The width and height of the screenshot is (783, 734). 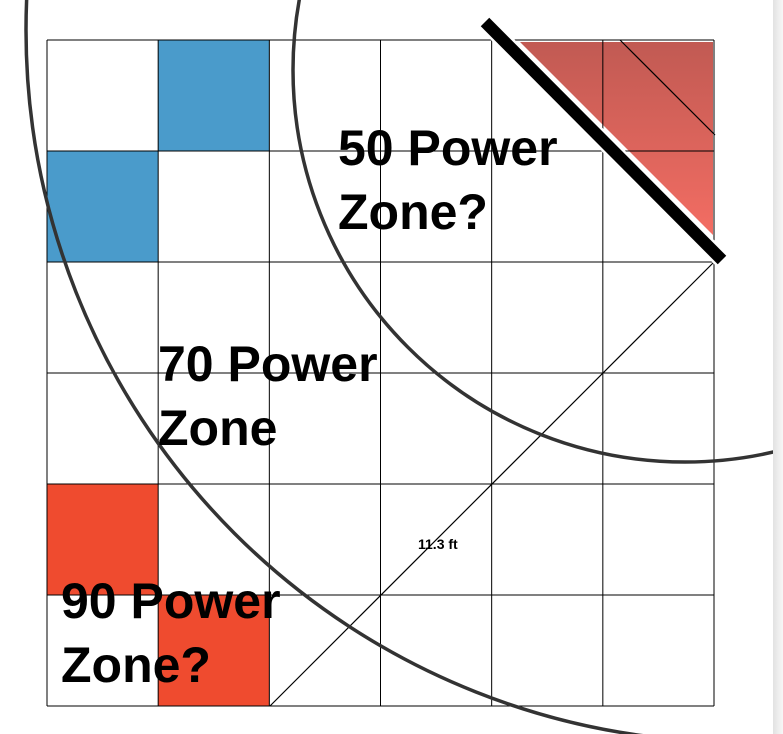 I want to click on zone-90-label: 90 Power Zone?, so click(x=171, y=633).